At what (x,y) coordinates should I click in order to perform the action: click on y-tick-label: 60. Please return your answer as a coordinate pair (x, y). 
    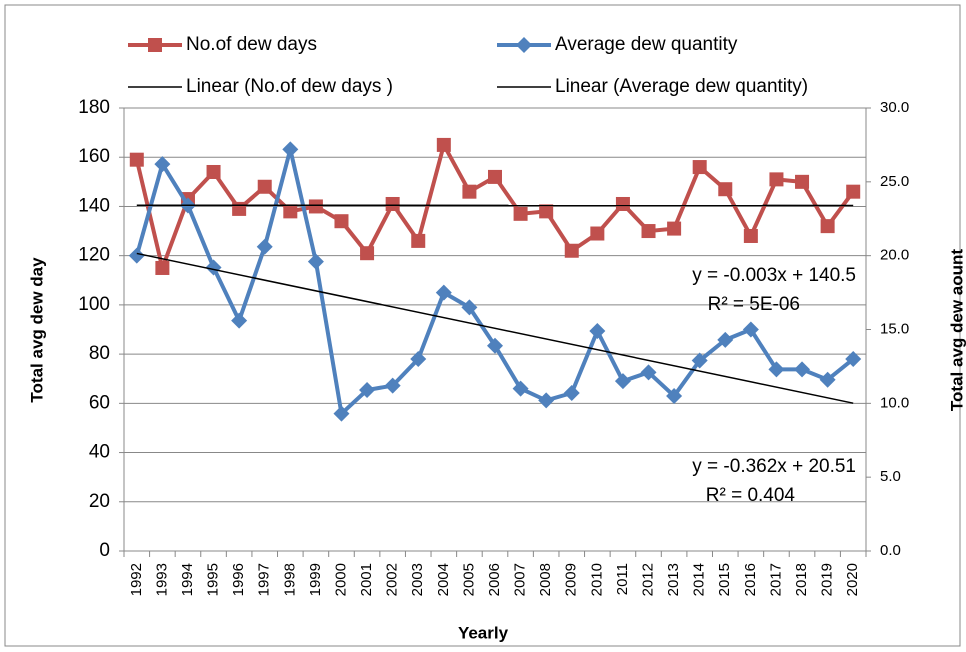
    Looking at the image, I should click on (99, 402).